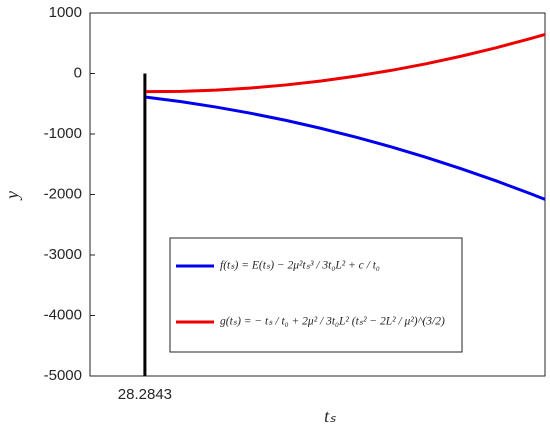 The width and height of the screenshot is (550, 438). What do you see at coordinates (145, 394) in the screenshot?
I see `x-tick-label: 28.2843` at bounding box center [145, 394].